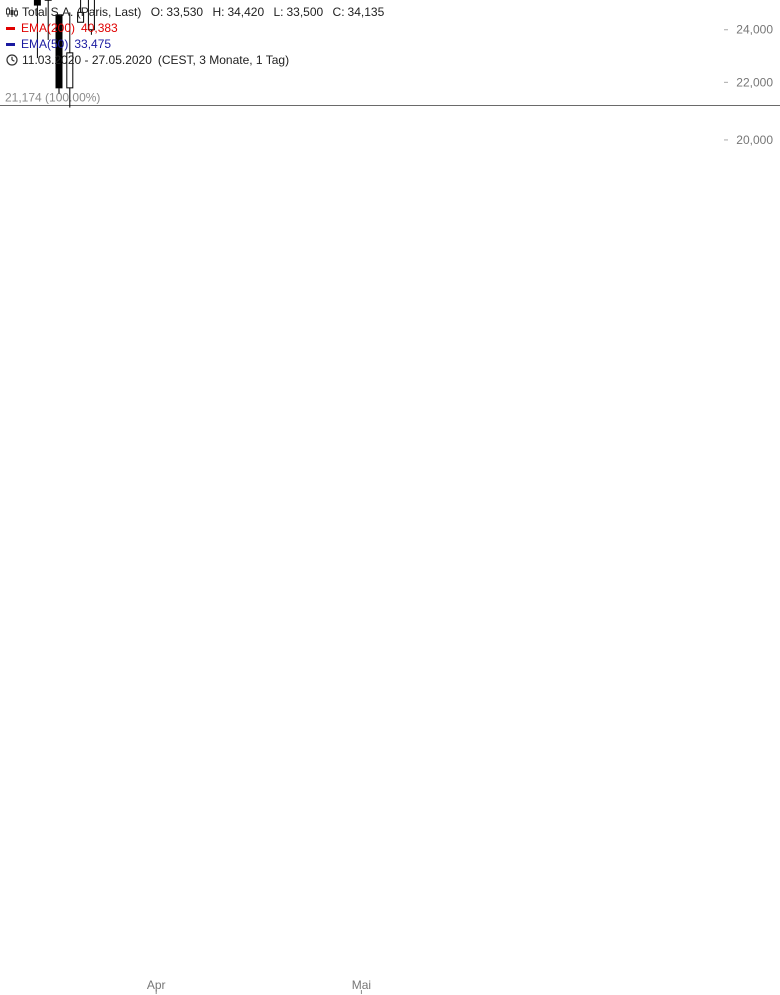 This screenshot has height=995, width=780. What do you see at coordinates (366, 12) in the screenshot?
I see `close-value: 34,135` at bounding box center [366, 12].